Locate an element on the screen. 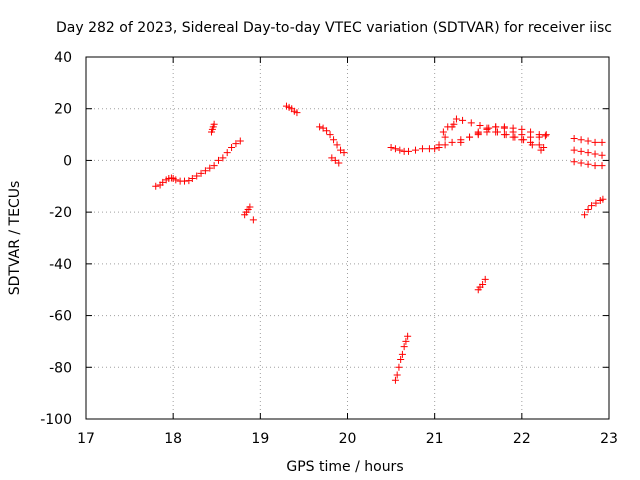  x-tick-label: 23 is located at coordinates (609, 439).